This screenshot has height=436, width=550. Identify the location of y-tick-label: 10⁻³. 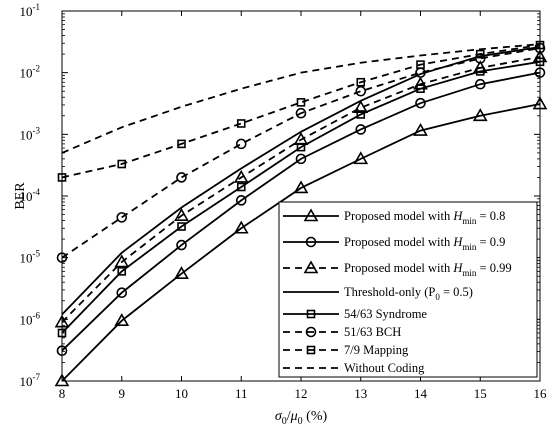
(30, 133).